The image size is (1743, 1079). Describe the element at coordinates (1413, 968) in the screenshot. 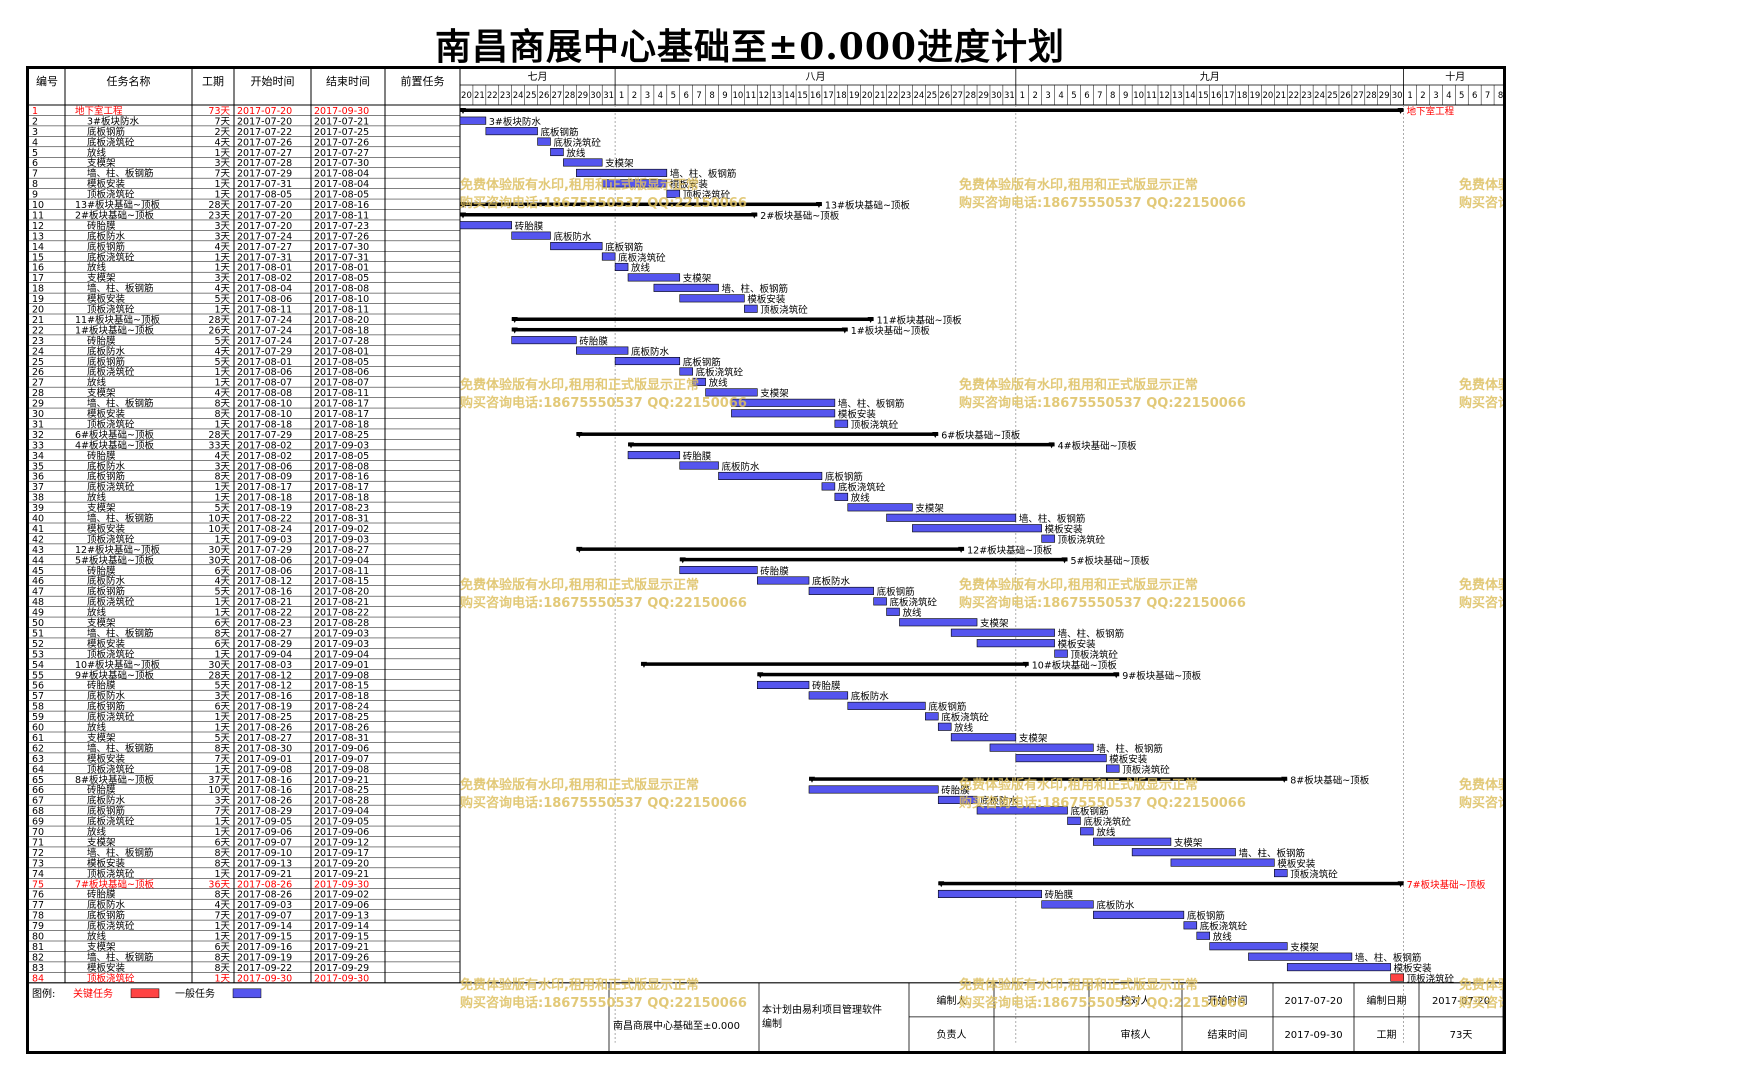

I see `bar-label: 模板安装` at that location.